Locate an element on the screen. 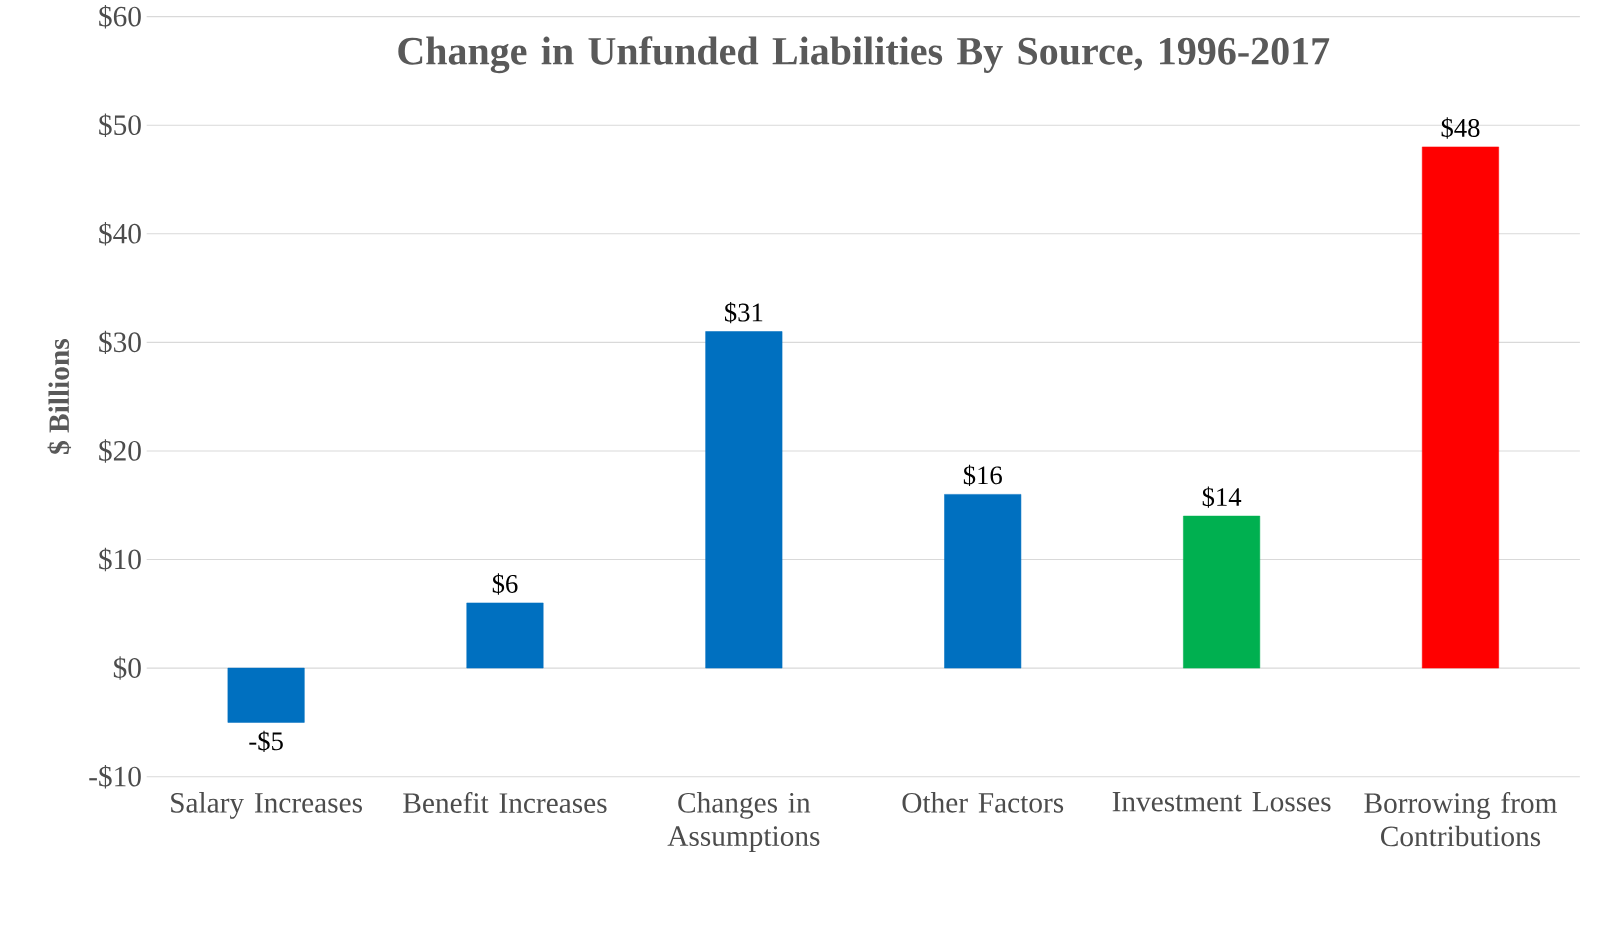 The width and height of the screenshot is (1600, 950). chart-title: Change in Unfunded Liabilities By Source, 1996-2017 is located at coordinates (864, 55).